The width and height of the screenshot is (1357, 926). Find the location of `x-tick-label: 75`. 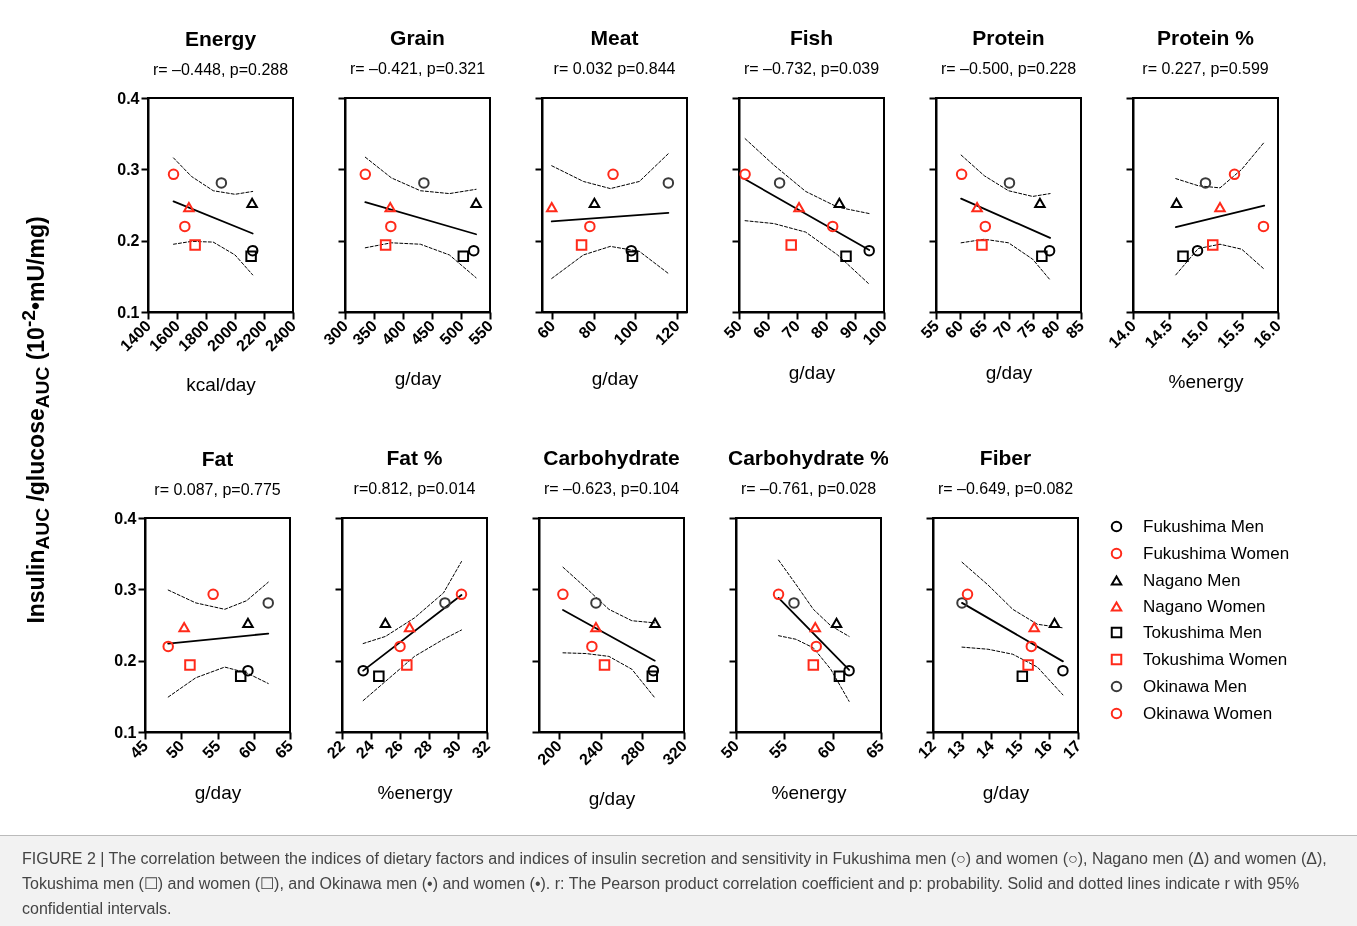

x-tick-label: 75 is located at coordinates (1026, 329).